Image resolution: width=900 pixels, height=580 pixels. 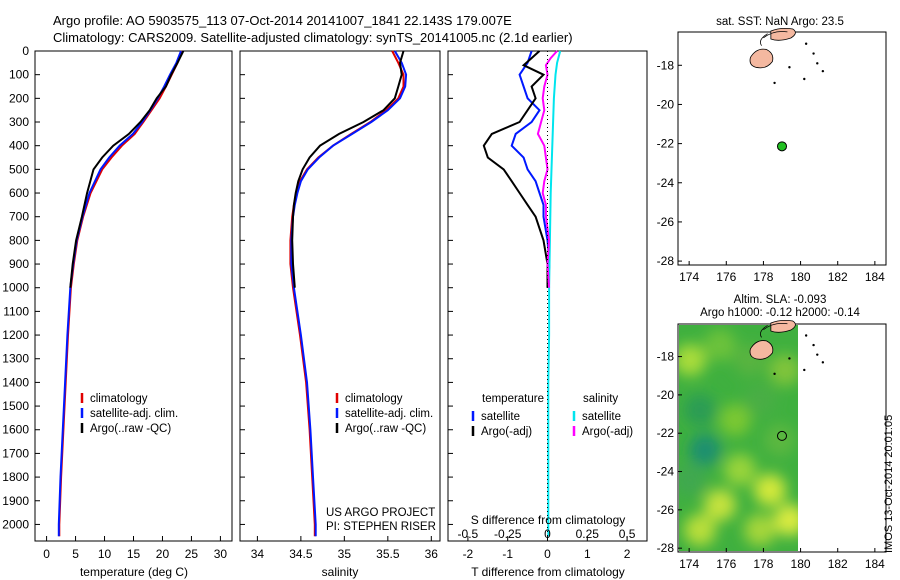 What do you see at coordinates (134, 554) in the screenshot?
I see `x-tick-label: 15` at bounding box center [134, 554].